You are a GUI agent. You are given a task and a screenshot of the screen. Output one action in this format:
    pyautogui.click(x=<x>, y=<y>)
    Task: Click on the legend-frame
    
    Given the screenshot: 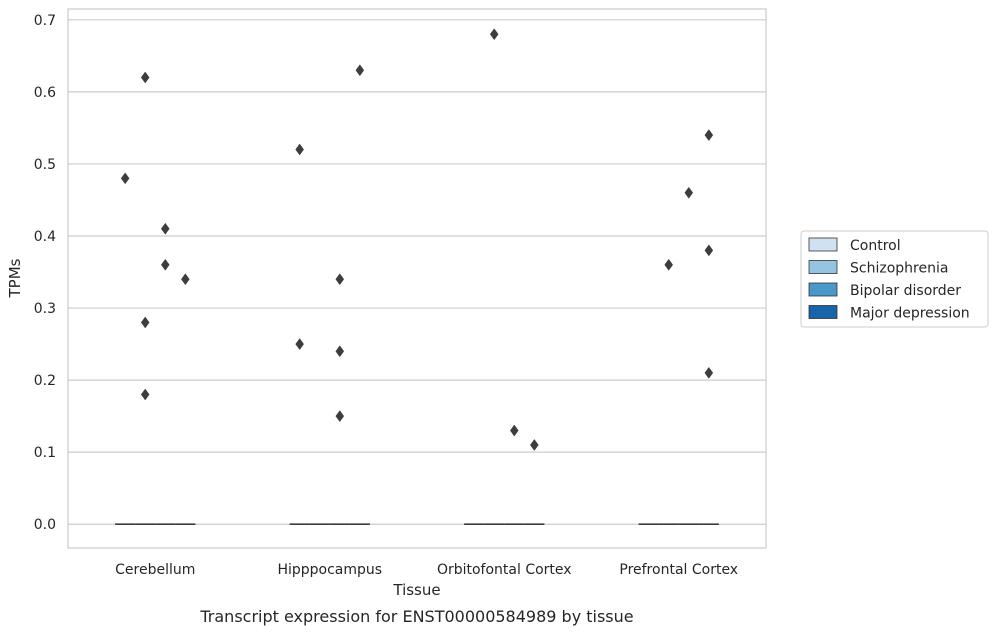 What is the action you would take?
    pyautogui.click(x=894, y=279)
    